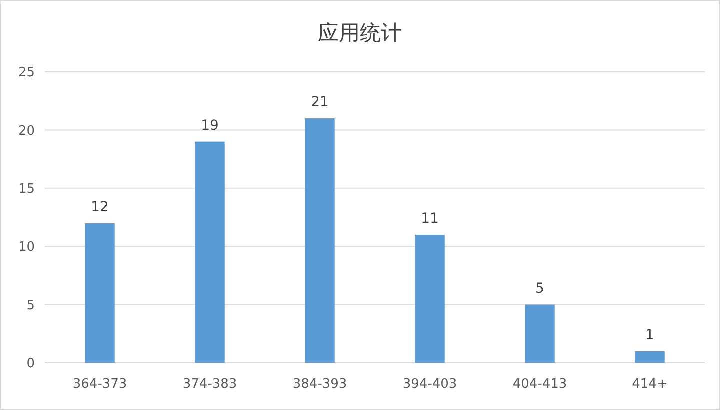 This screenshot has height=410, width=720. Describe the element at coordinates (540, 288) in the screenshot. I see `data-label: 5` at that location.